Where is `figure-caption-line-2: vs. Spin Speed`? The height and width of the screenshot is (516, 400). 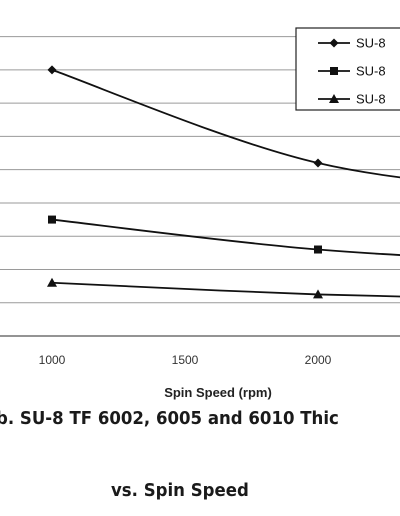 figure-caption-line-2: vs. Spin Speed is located at coordinates (180, 490).